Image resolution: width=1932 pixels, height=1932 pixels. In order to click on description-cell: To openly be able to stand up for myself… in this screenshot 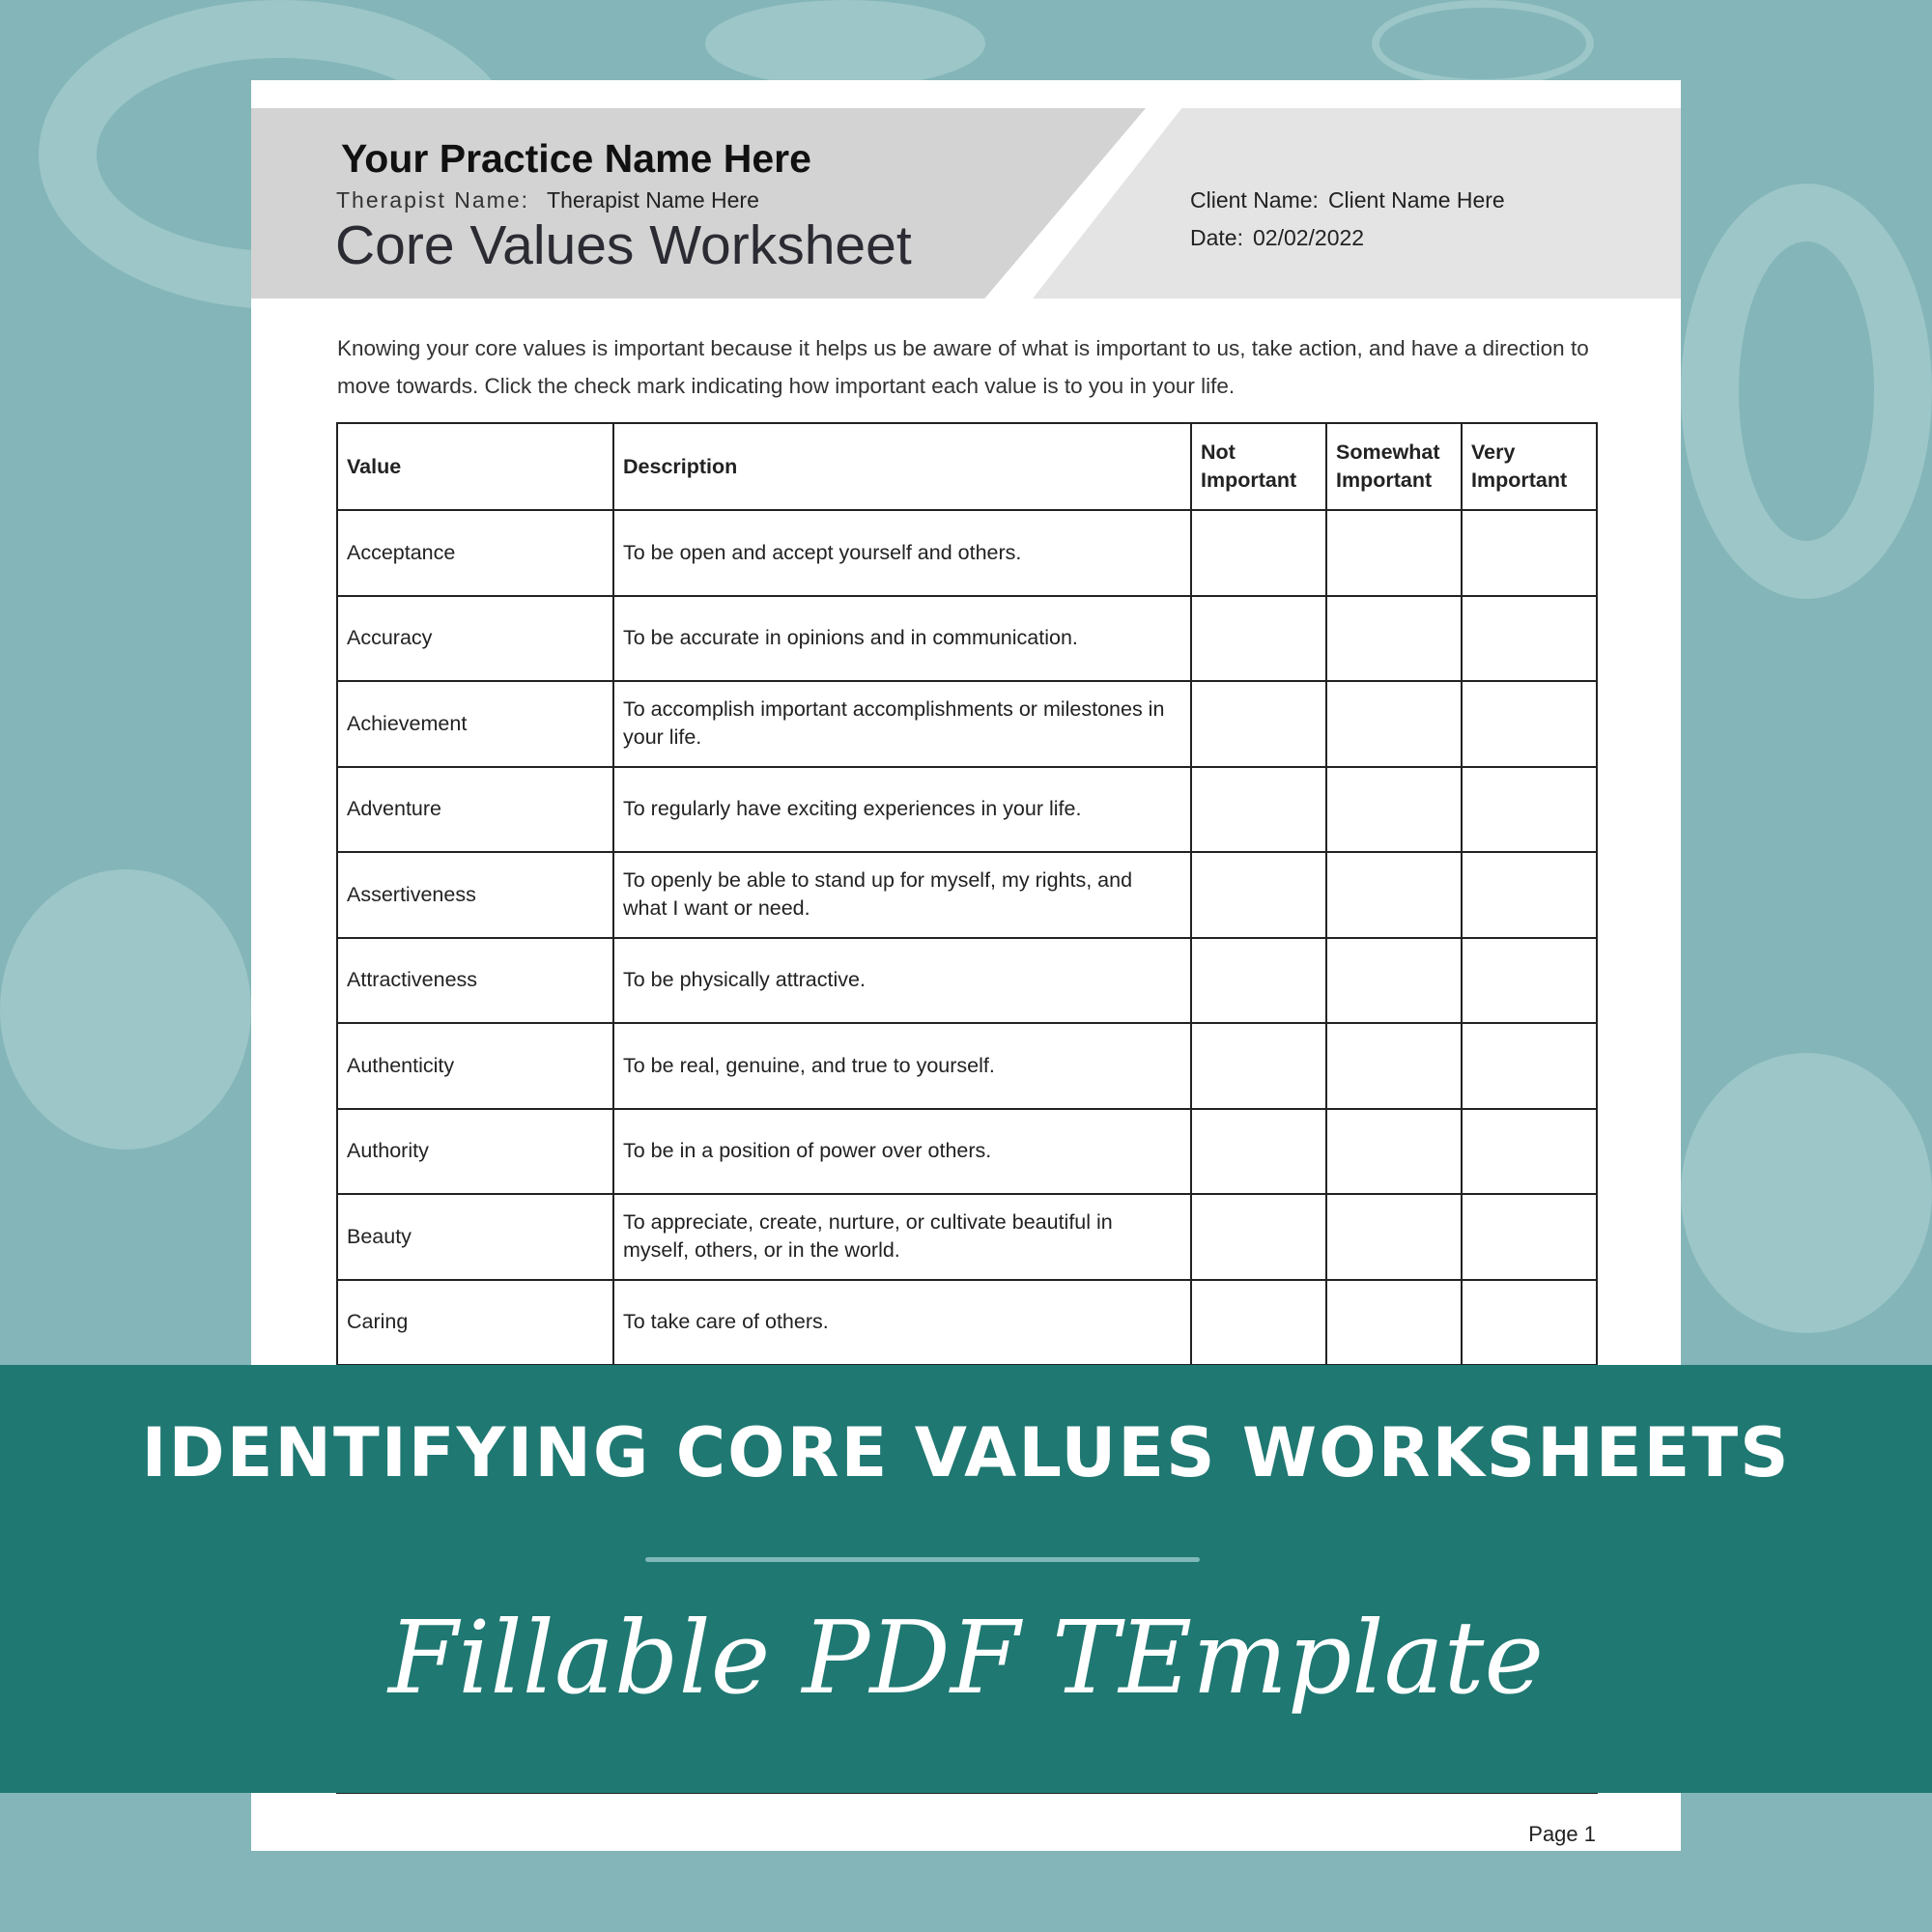, I will do `click(902, 895)`.